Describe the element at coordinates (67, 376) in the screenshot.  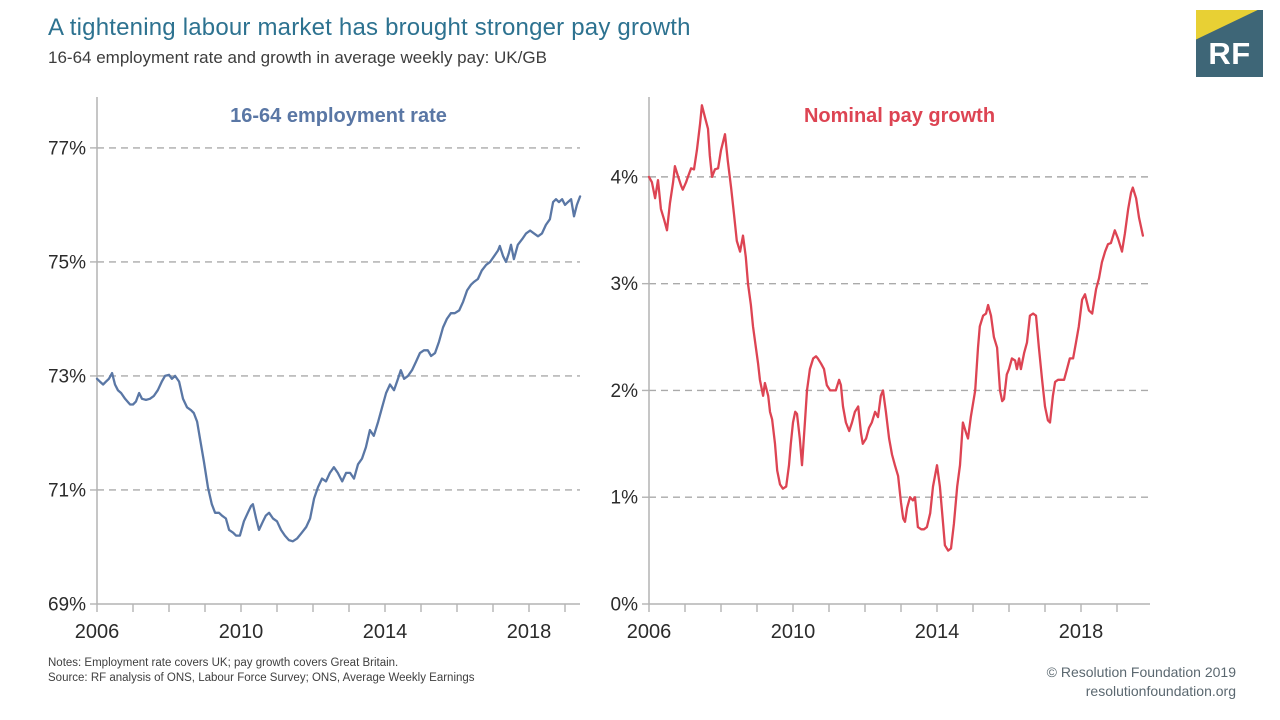
I see `y-tick-label: 73%` at that location.